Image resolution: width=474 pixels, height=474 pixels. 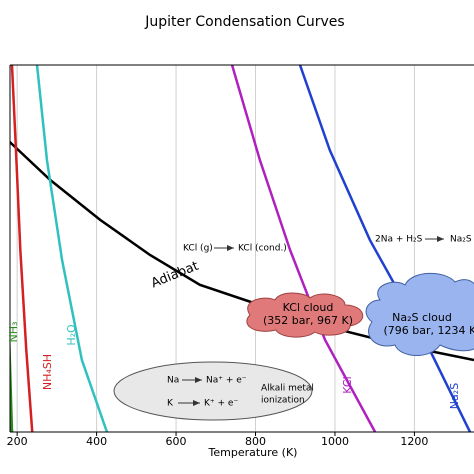 What do you see at coordinates (96, 441) in the screenshot?
I see `x-tick-label: 400` at bounding box center [96, 441].